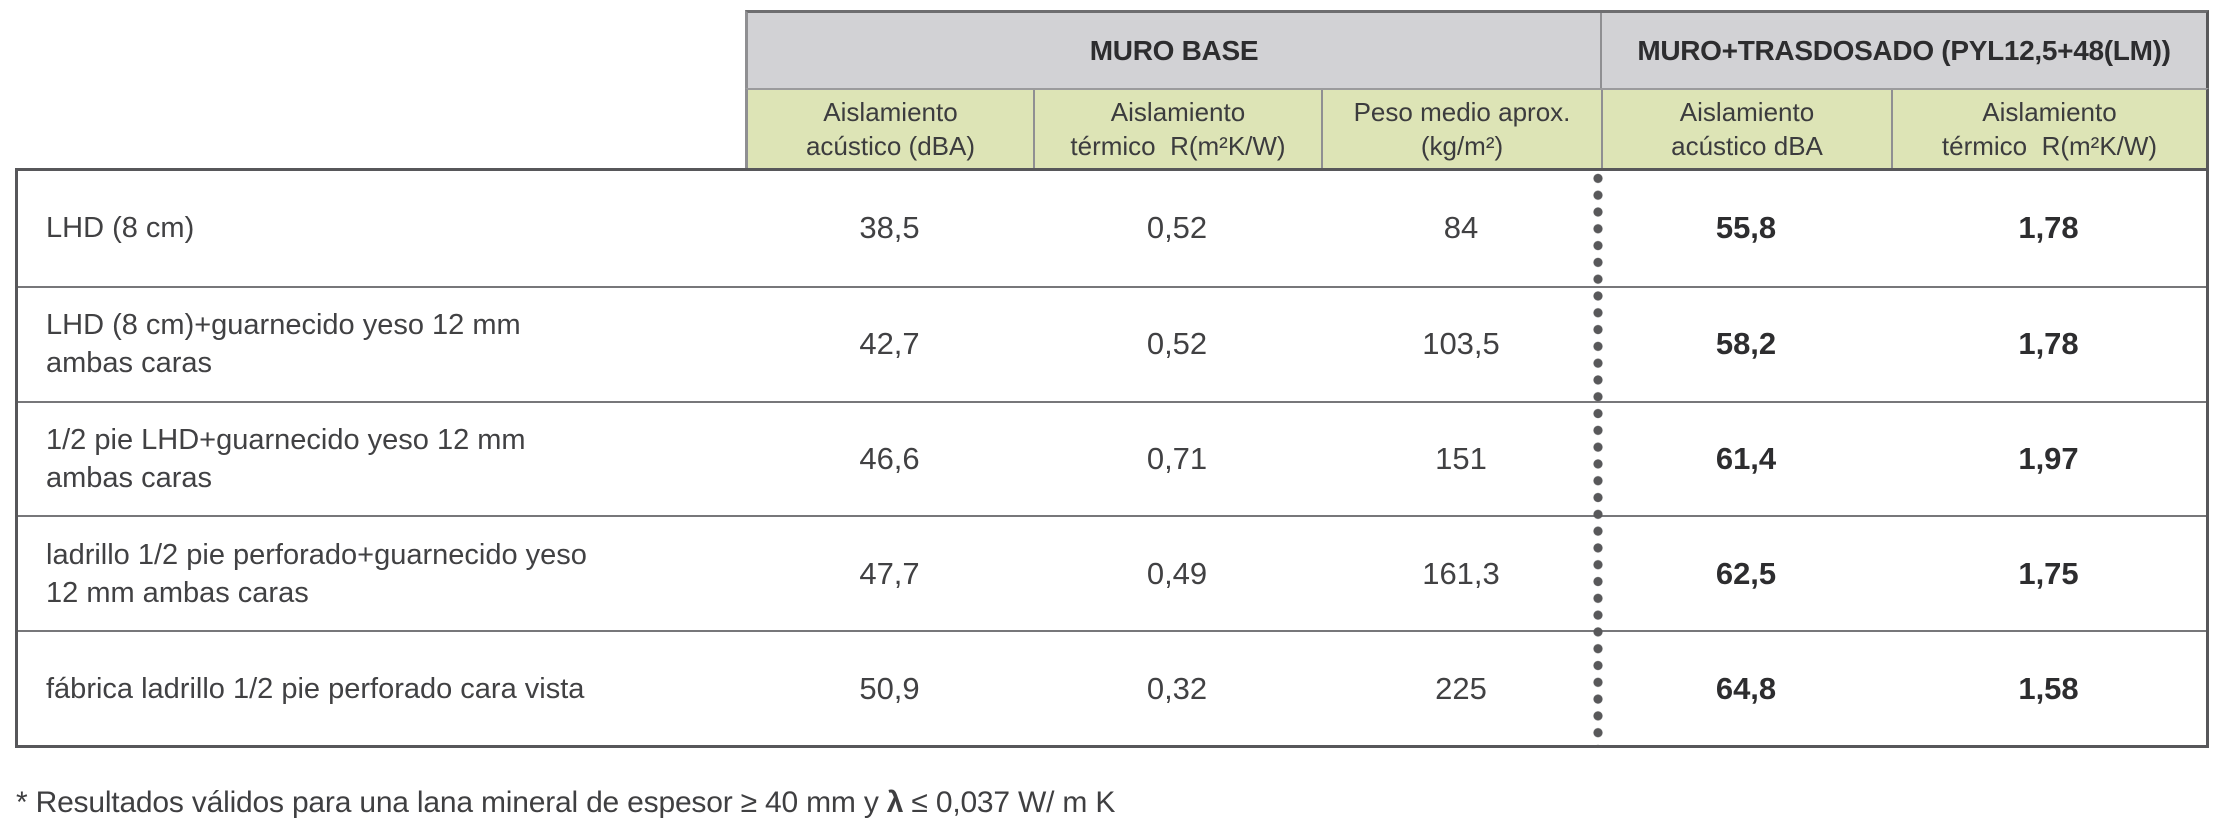 This screenshot has height=840, width=2226. What do you see at coordinates (2048, 573) in the screenshot?
I see `cell-thermal-plus: 1,75` at bounding box center [2048, 573].